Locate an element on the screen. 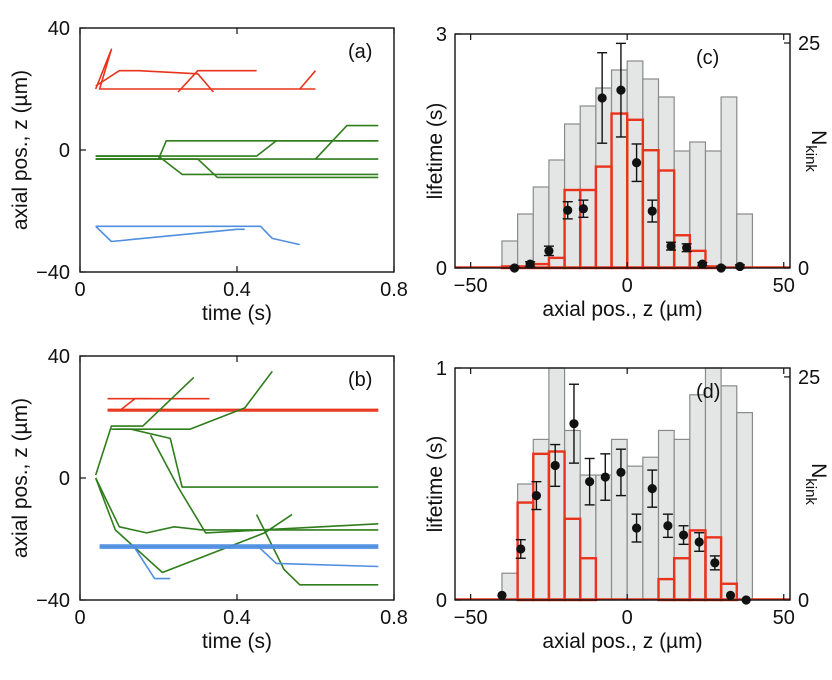 This screenshot has width=832, height=680. panel-label-c: (c) is located at coordinates (707, 58).